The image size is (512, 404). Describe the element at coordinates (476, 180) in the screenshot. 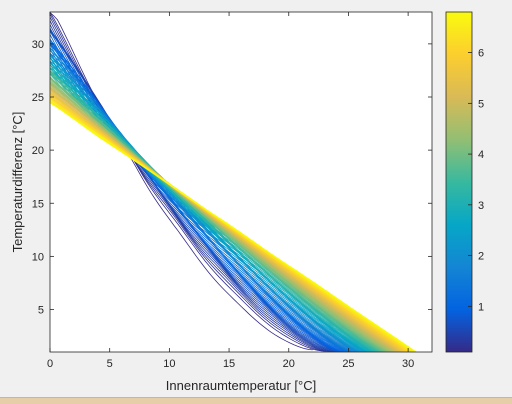

I see `colorbar-axis: 1 2 3 4 5 6` at that location.